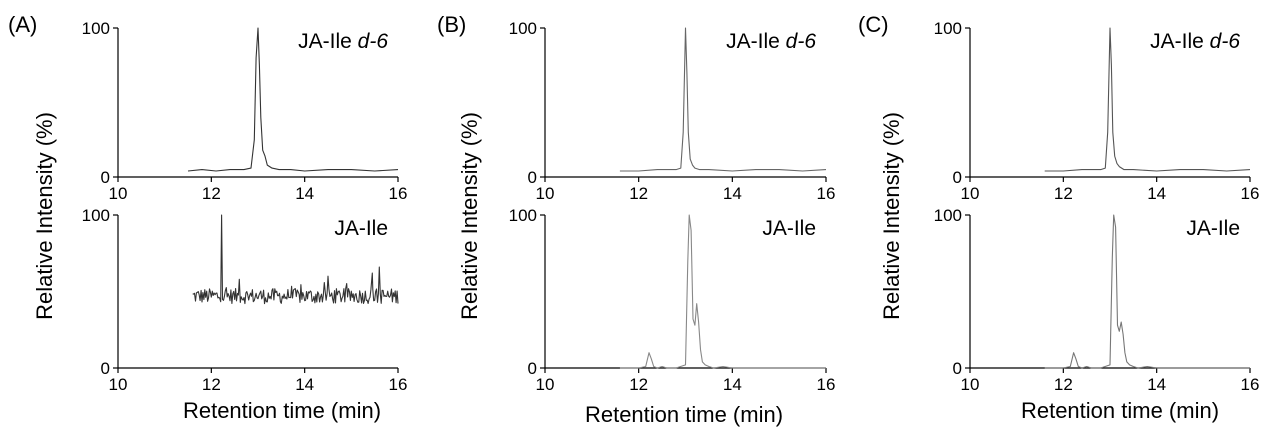 Image resolution: width=1266 pixels, height=436 pixels. What do you see at coordinates (293, 99) in the screenshot?
I see `panel-a-top-trace` at bounding box center [293, 99].